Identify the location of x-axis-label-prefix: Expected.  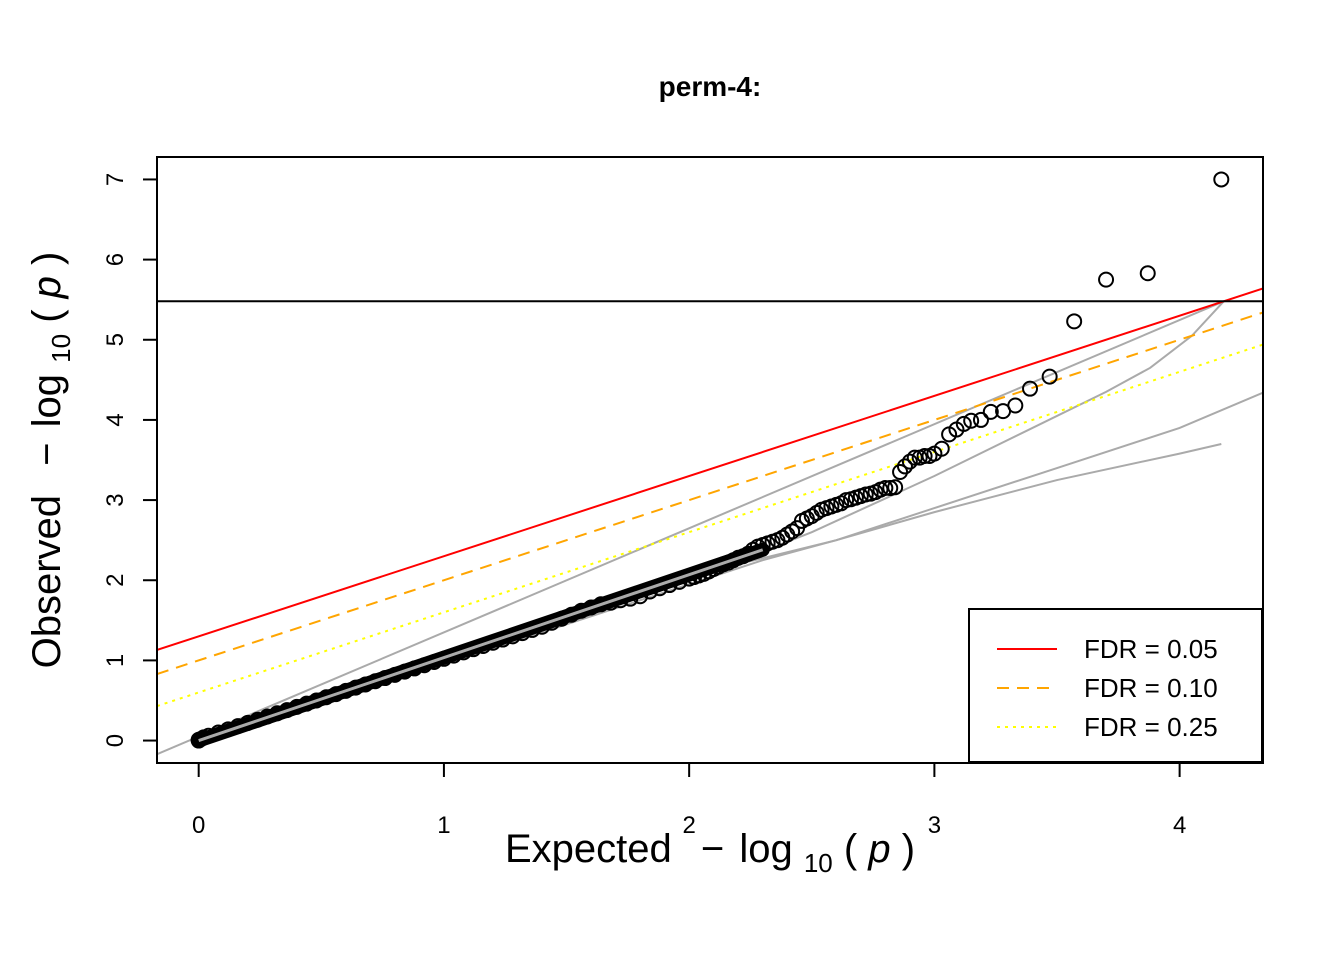
(588, 849).